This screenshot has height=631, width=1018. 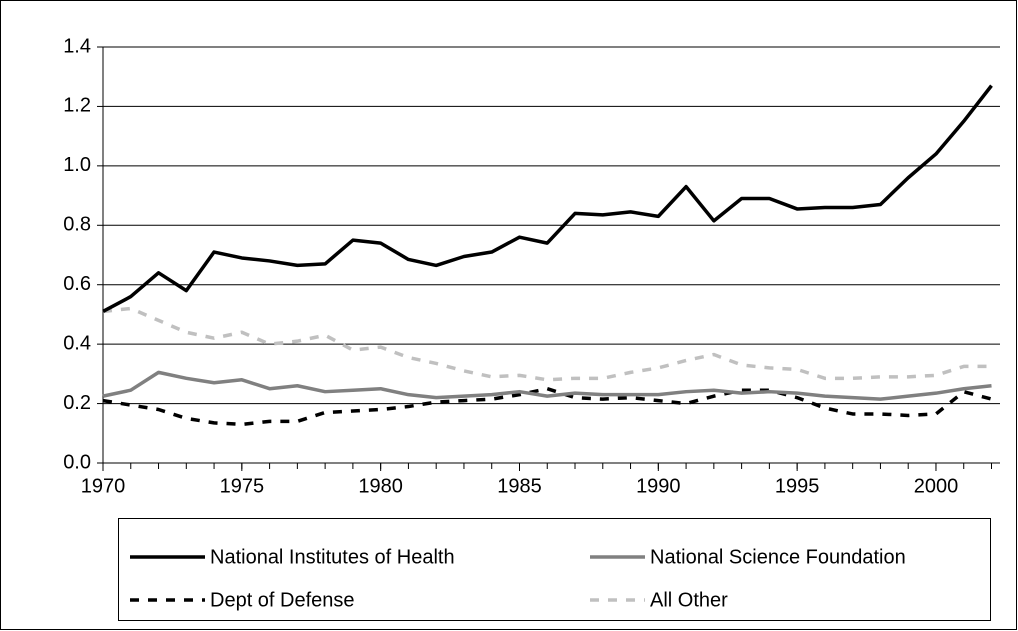 I want to click on y-tick-label: 1.2, so click(x=77, y=106).